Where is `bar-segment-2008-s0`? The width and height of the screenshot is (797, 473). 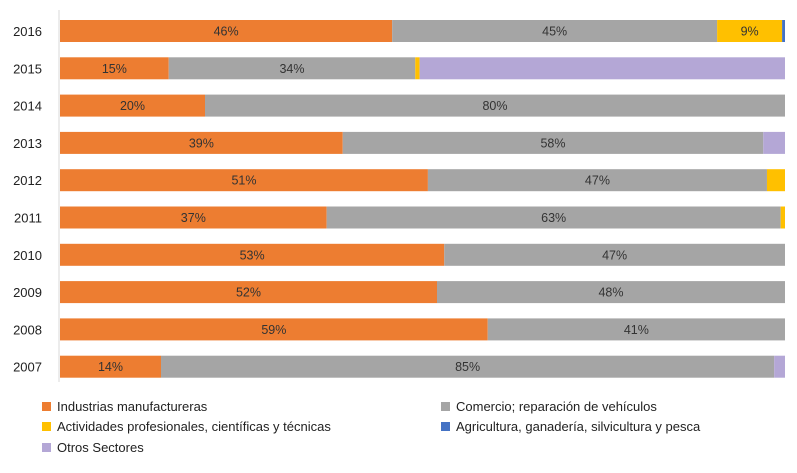 bar-segment-2008-s0 is located at coordinates (274, 329).